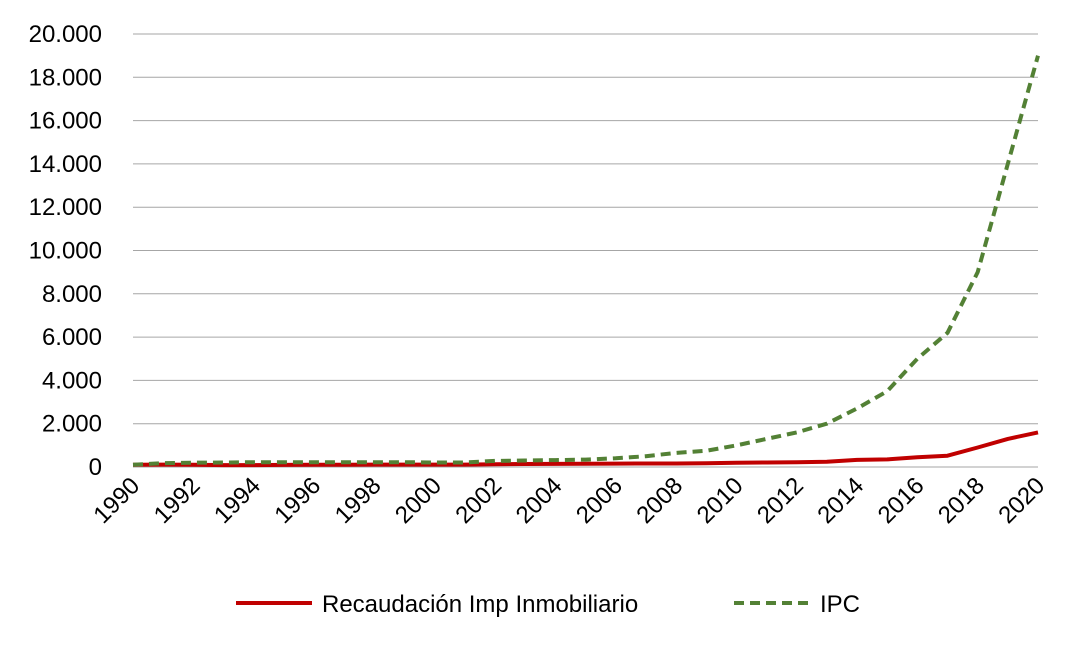 The width and height of the screenshot is (1080, 648). I want to click on y-tick-label: 6.000, so click(72, 337).